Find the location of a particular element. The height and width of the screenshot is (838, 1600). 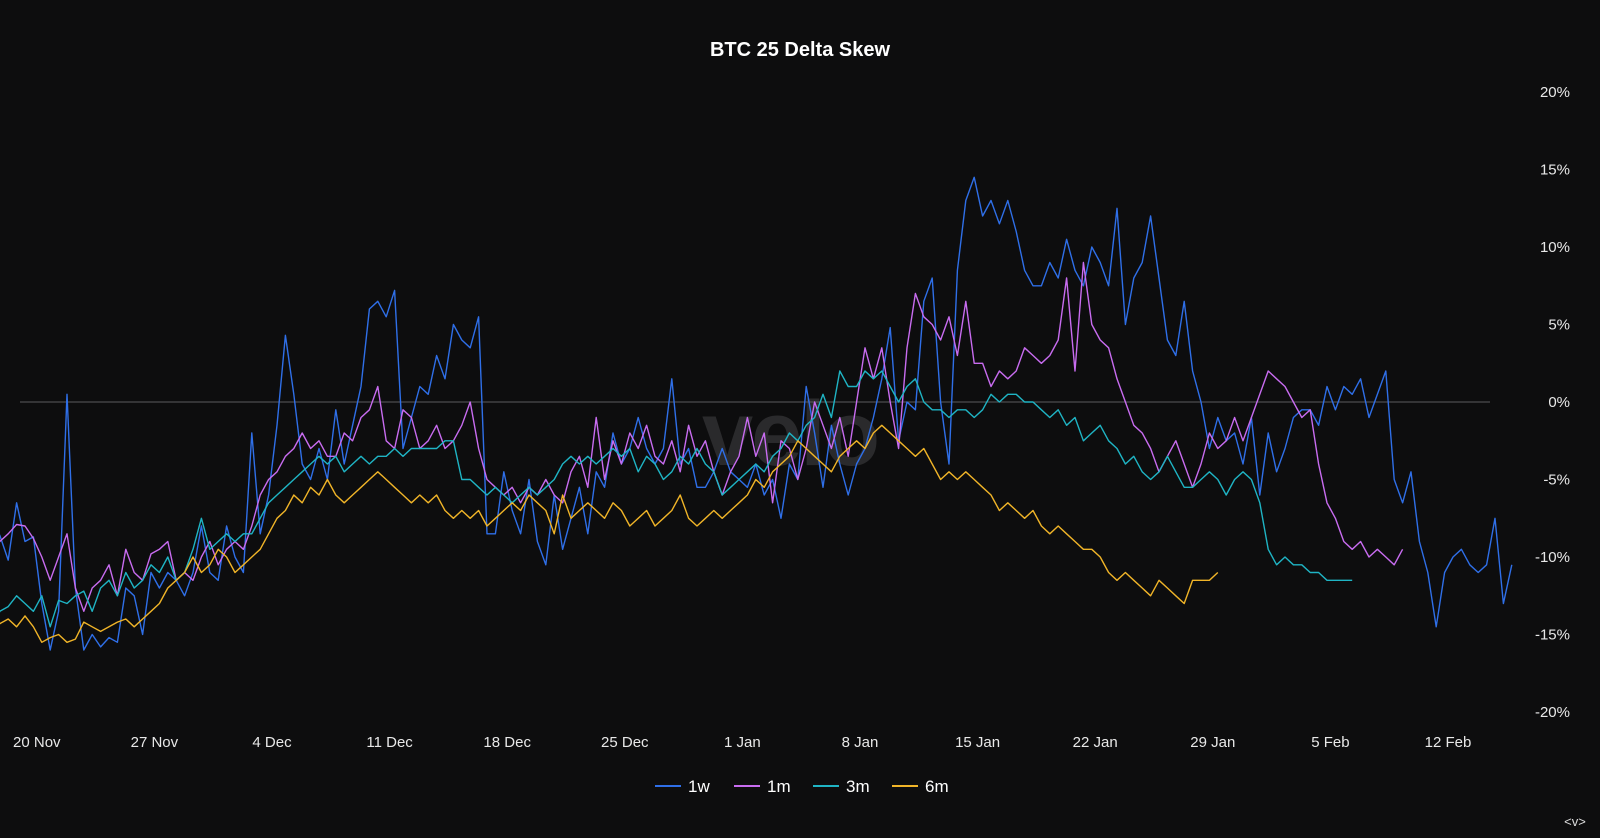

x-tick-label: 29 Jan is located at coordinates (1212, 742).